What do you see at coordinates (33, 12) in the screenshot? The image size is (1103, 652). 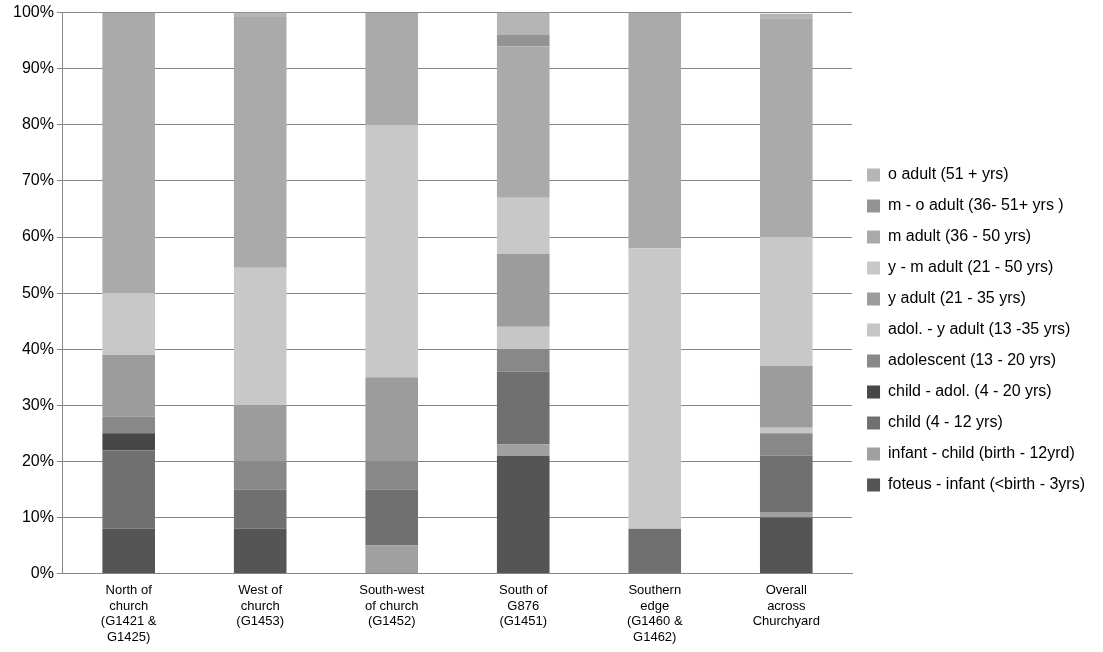 I see `y-tick-label: 100%` at bounding box center [33, 12].